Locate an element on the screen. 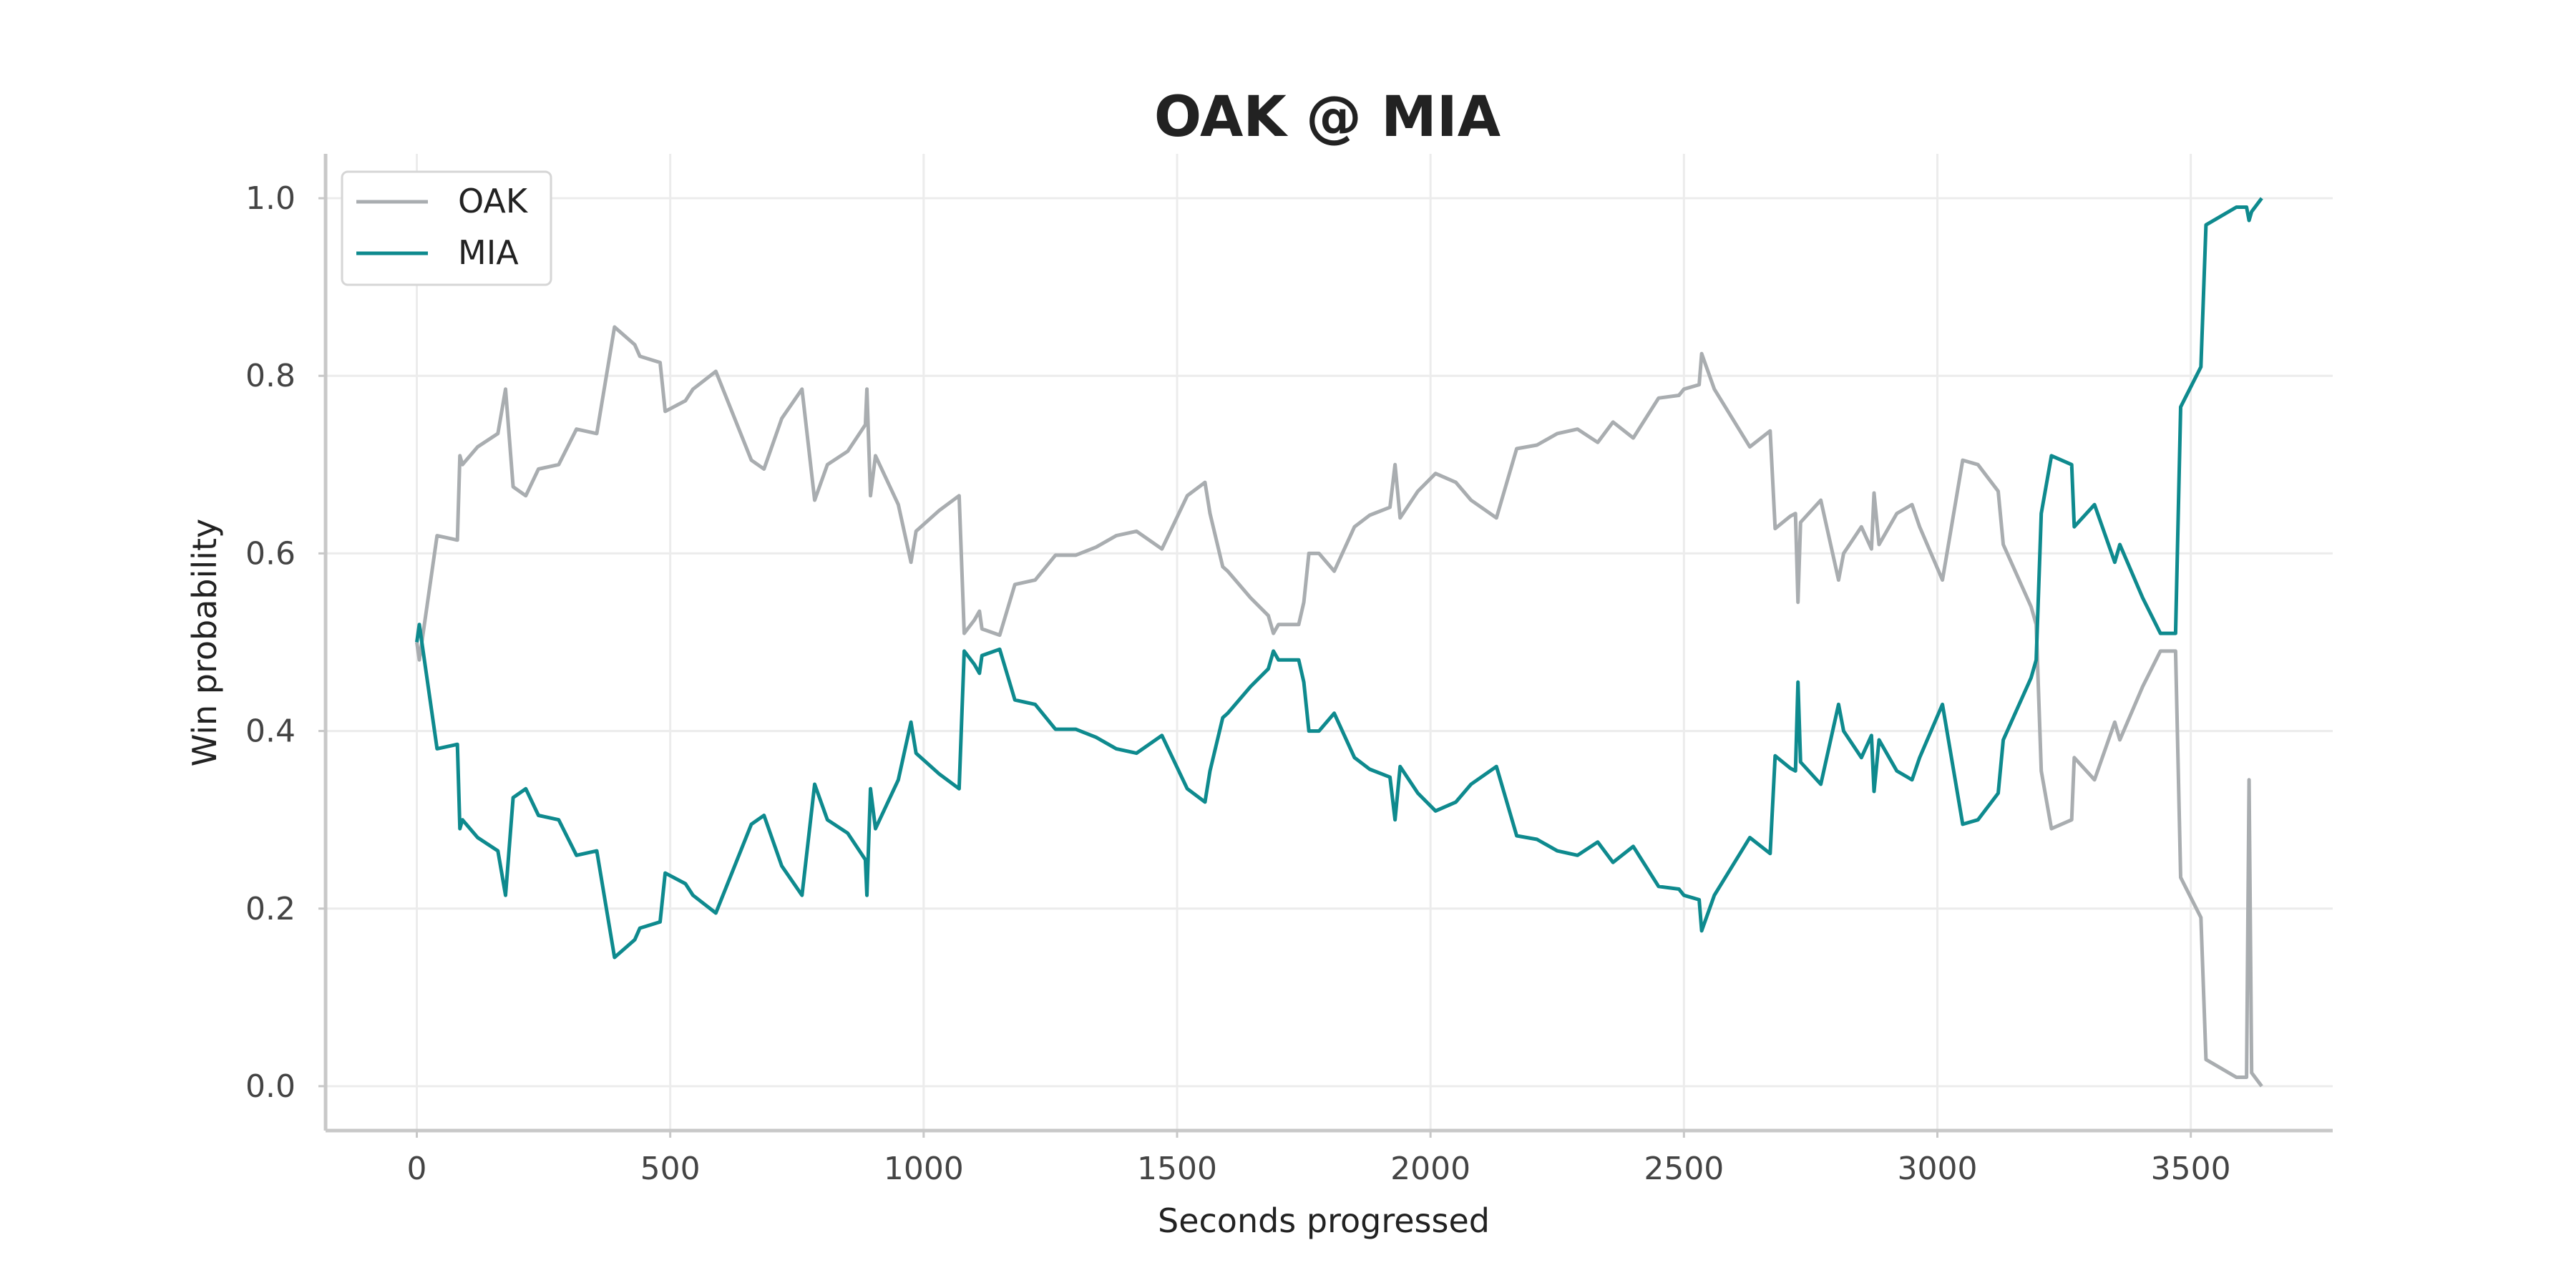 The width and height of the screenshot is (2576, 1288). x-axis-ticks: 0 500 1000 1500 2000 2500 3000 3500 is located at coordinates (1319, 1159).